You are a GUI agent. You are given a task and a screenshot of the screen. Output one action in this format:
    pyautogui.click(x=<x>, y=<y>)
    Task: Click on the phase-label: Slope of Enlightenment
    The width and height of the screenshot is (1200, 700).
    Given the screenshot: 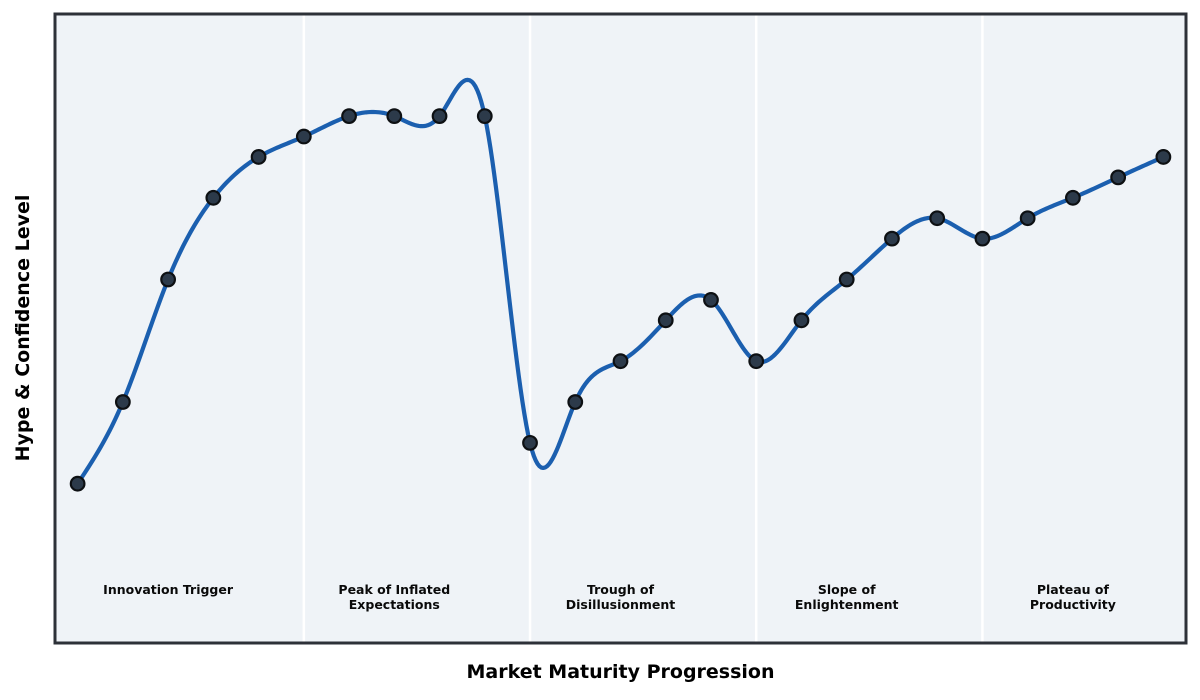 What is the action you would take?
    pyautogui.click(x=847, y=597)
    